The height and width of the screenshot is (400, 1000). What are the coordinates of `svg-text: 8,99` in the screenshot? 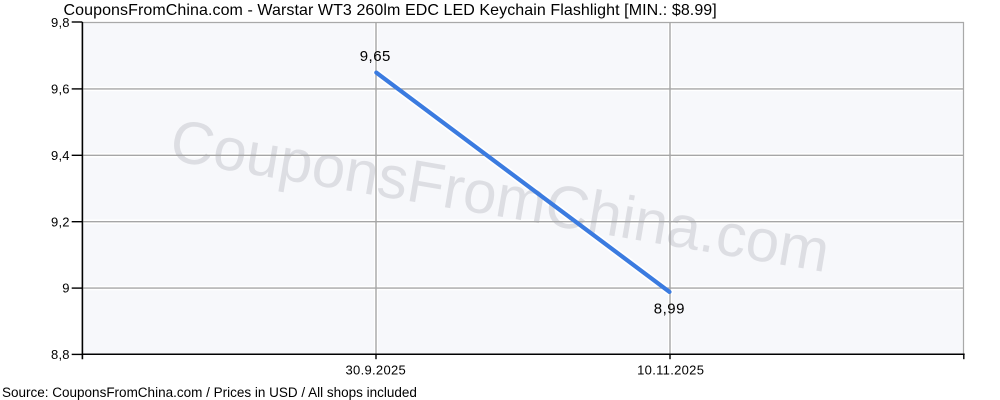 It's located at (669, 309).